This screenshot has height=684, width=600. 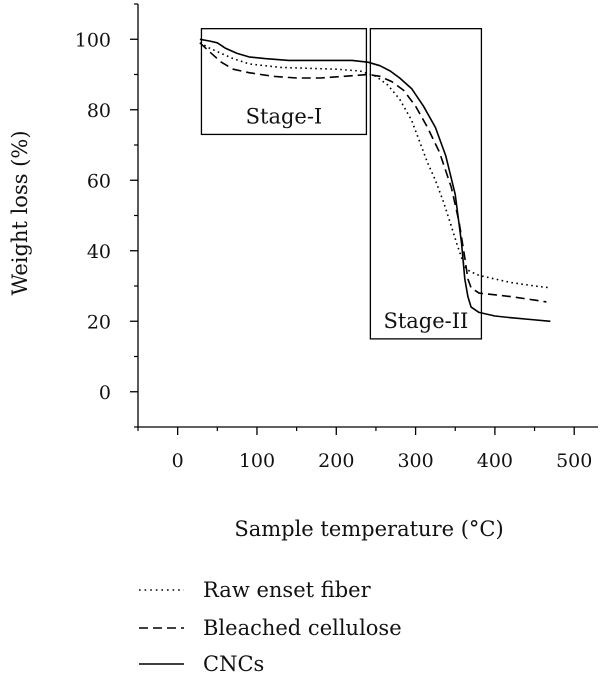 What do you see at coordinates (99, 181) in the screenshot?
I see `y-tick-label: 60` at bounding box center [99, 181].